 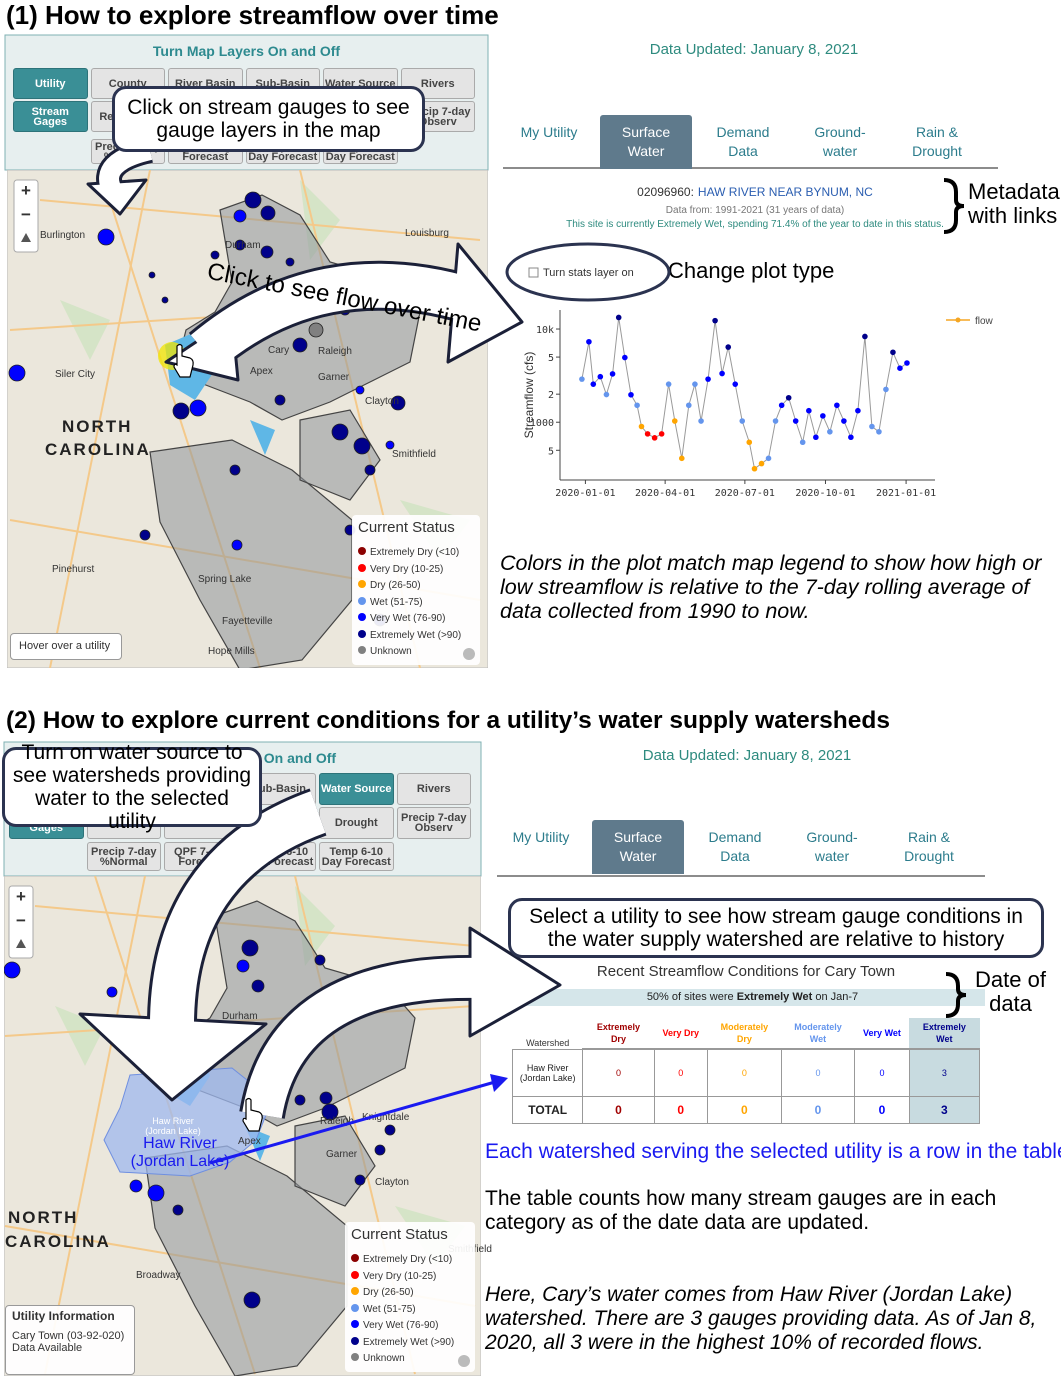 I want to click on y-tick-label: 1000, so click(x=542, y=423).